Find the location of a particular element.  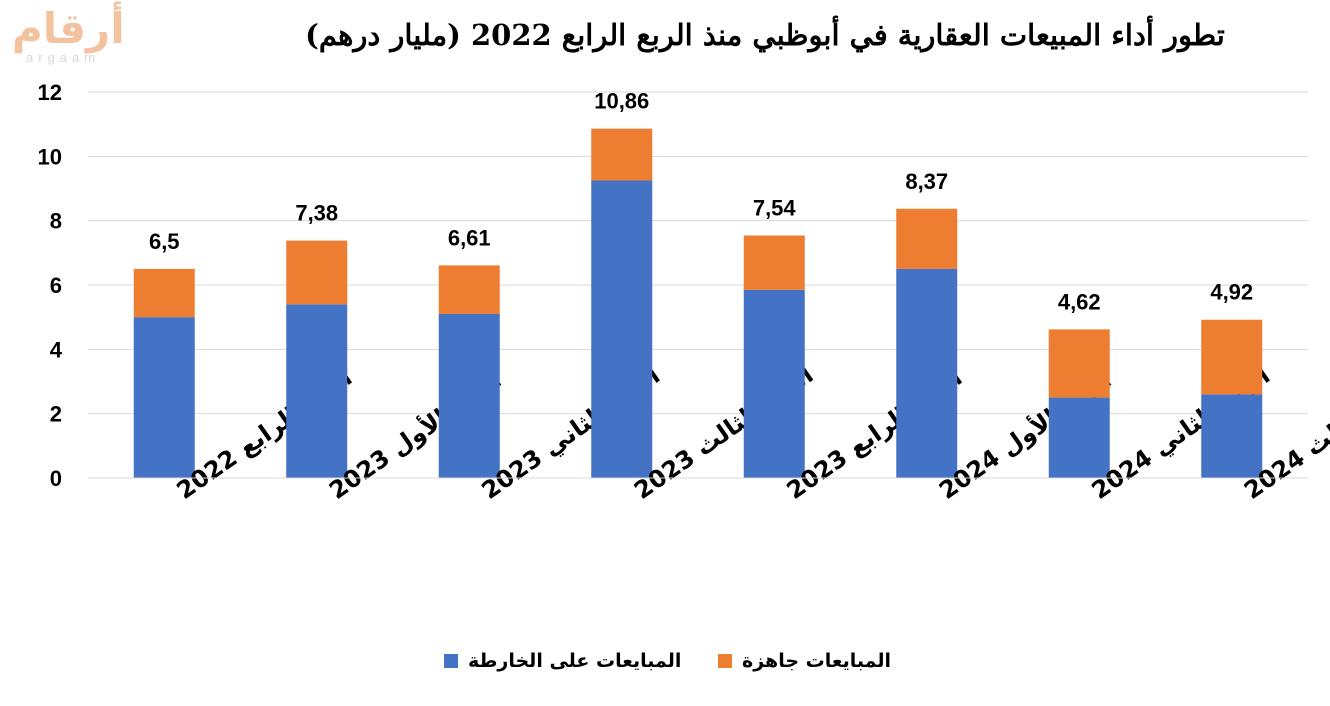

logo-arabic-text: أرقام is located at coordinates (68, 28).